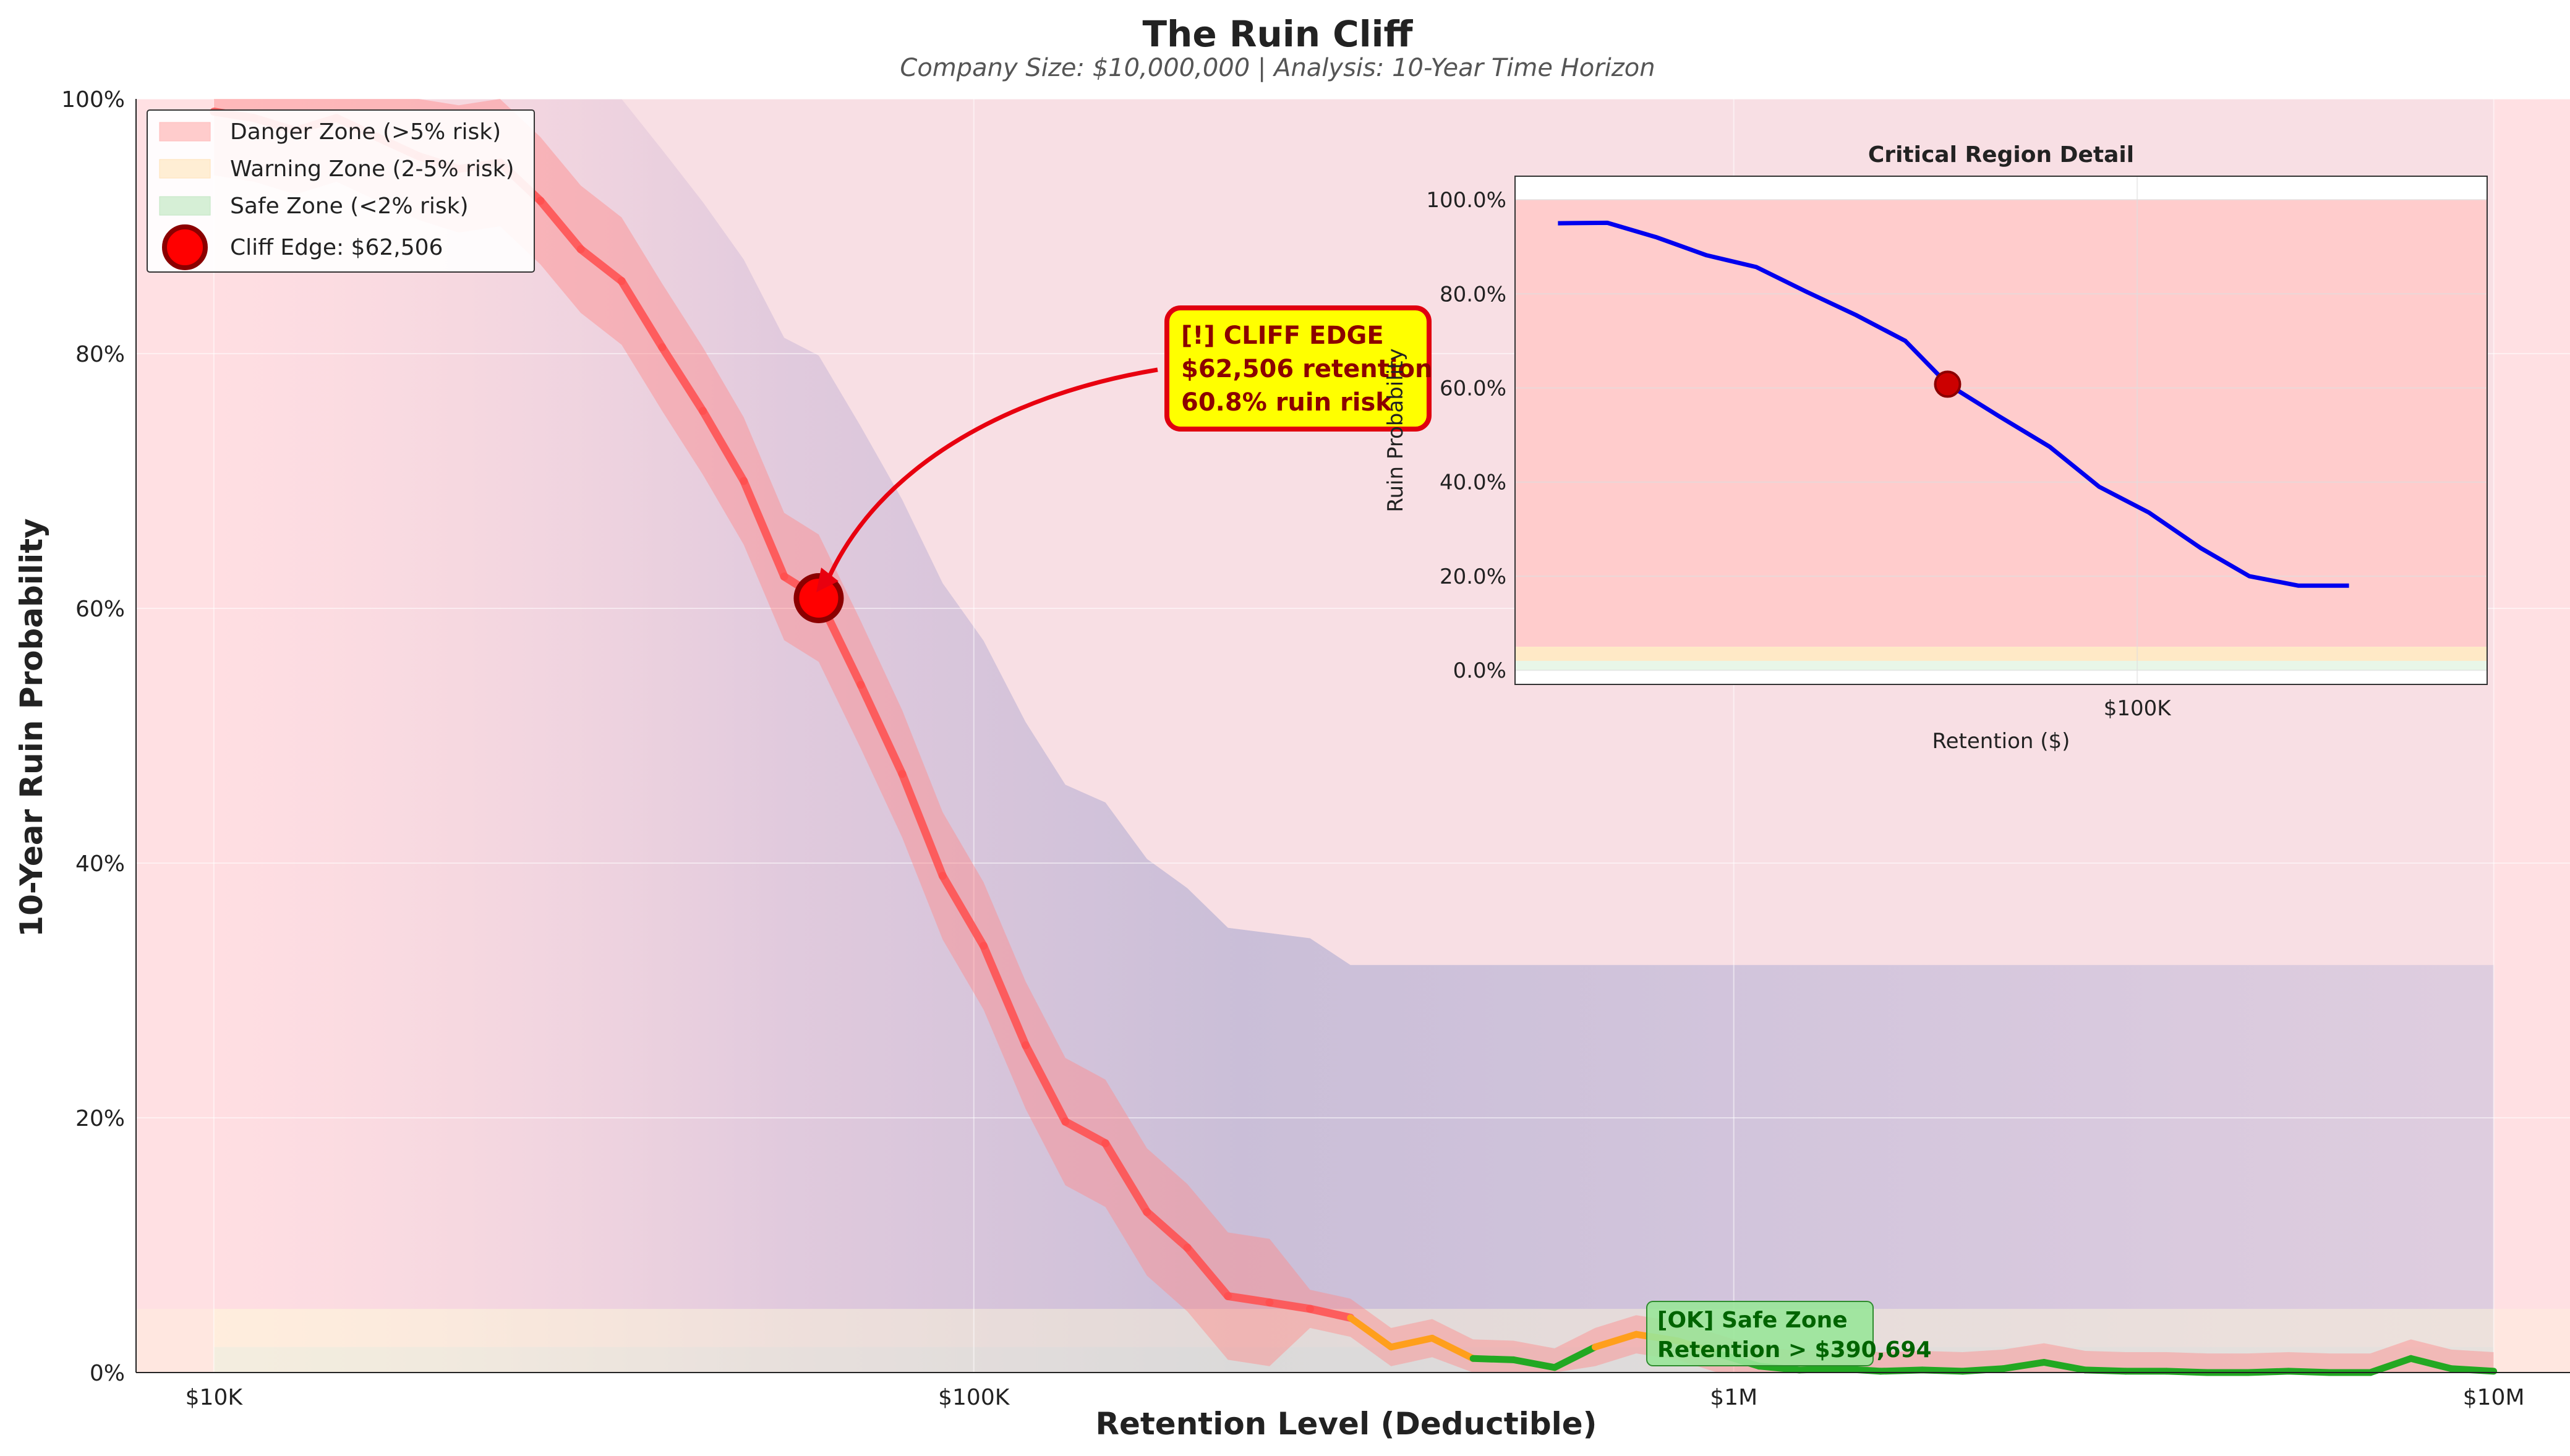 This screenshot has width=2570, height=1456. I want to click on inset-frame, so click(2001, 430).